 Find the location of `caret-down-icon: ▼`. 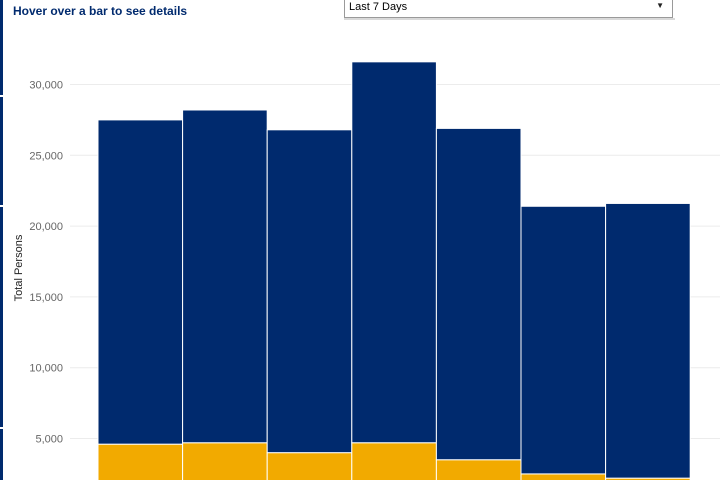

caret-down-icon: ▼ is located at coordinates (660, 5).